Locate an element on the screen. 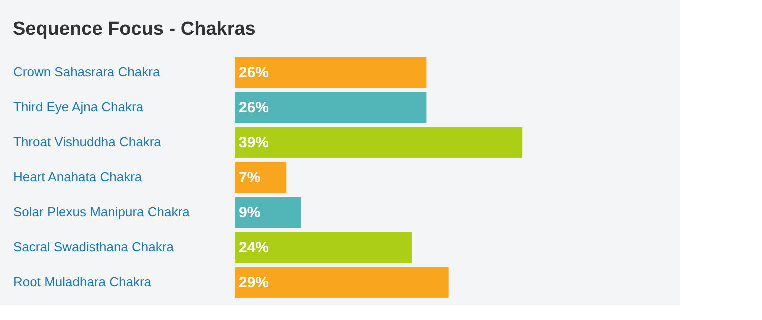 Image resolution: width=762 pixels, height=320 pixels. data-label: 39% is located at coordinates (254, 143).